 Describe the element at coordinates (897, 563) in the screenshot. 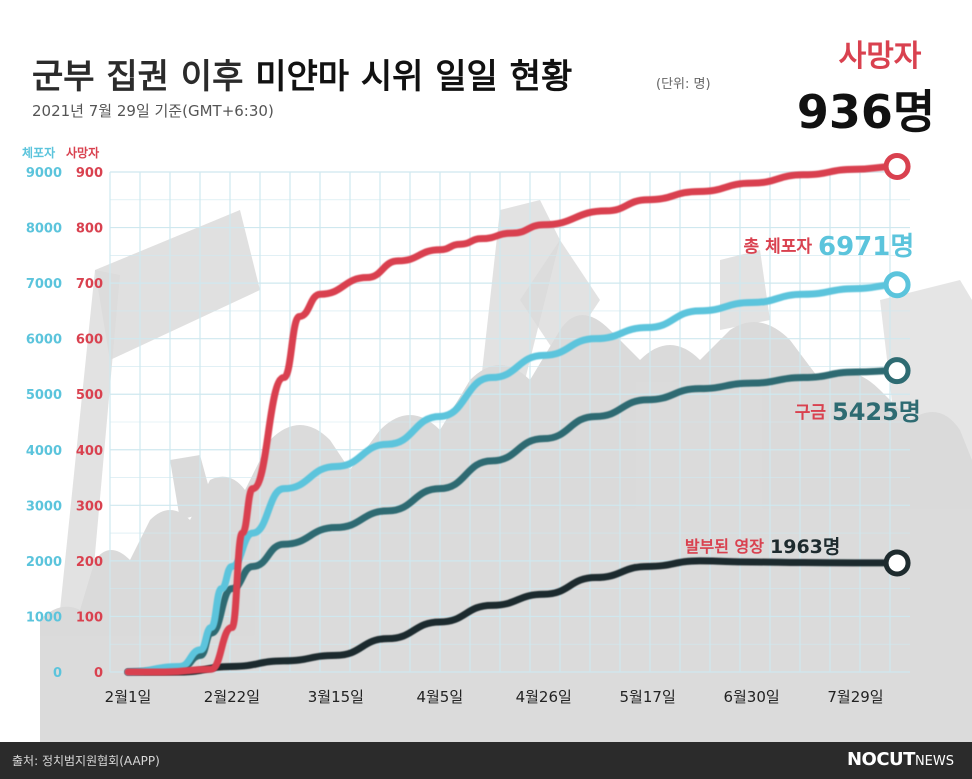

I see `series-end-marker-warrants` at that location.